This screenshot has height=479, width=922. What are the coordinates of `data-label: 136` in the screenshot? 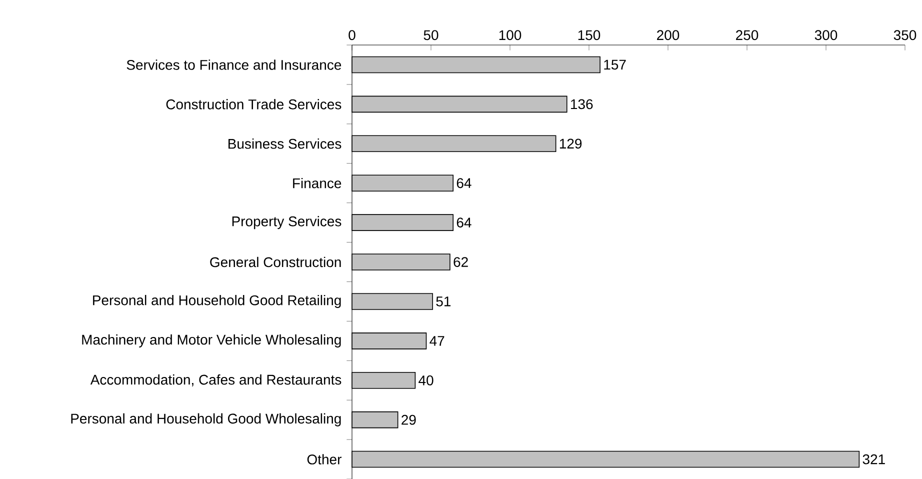 It's located at (582, 104).